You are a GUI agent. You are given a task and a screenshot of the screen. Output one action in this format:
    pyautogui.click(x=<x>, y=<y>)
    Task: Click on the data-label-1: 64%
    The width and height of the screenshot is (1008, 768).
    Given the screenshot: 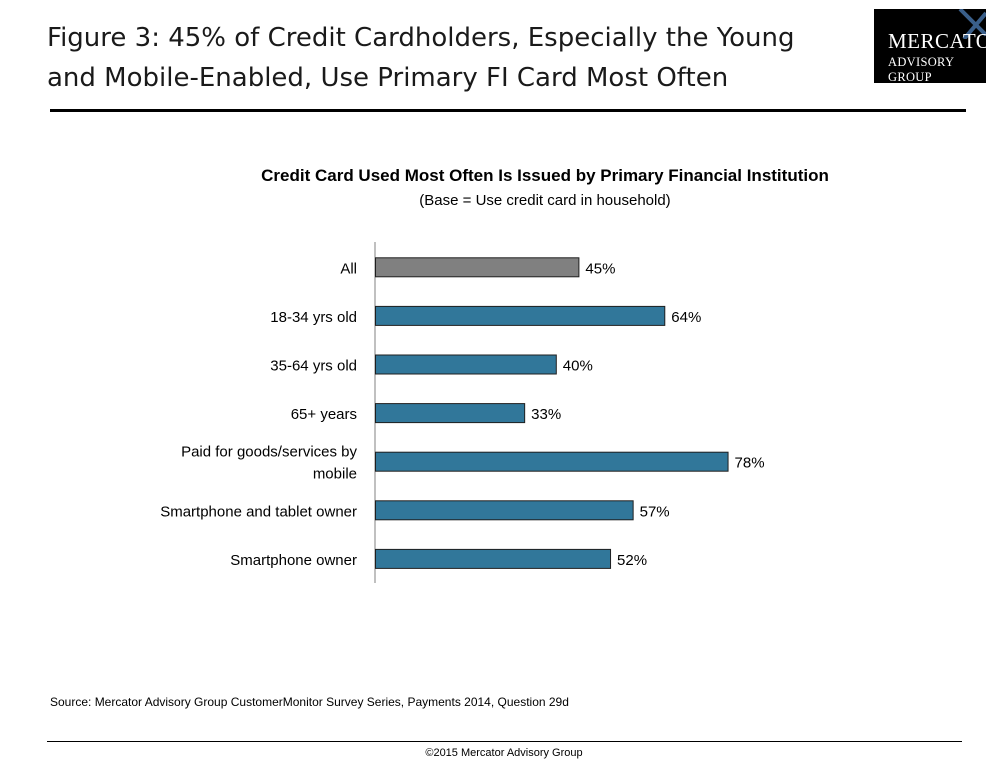 What is the action you would take?
    pyautogui.click(x=686, y=317)
    